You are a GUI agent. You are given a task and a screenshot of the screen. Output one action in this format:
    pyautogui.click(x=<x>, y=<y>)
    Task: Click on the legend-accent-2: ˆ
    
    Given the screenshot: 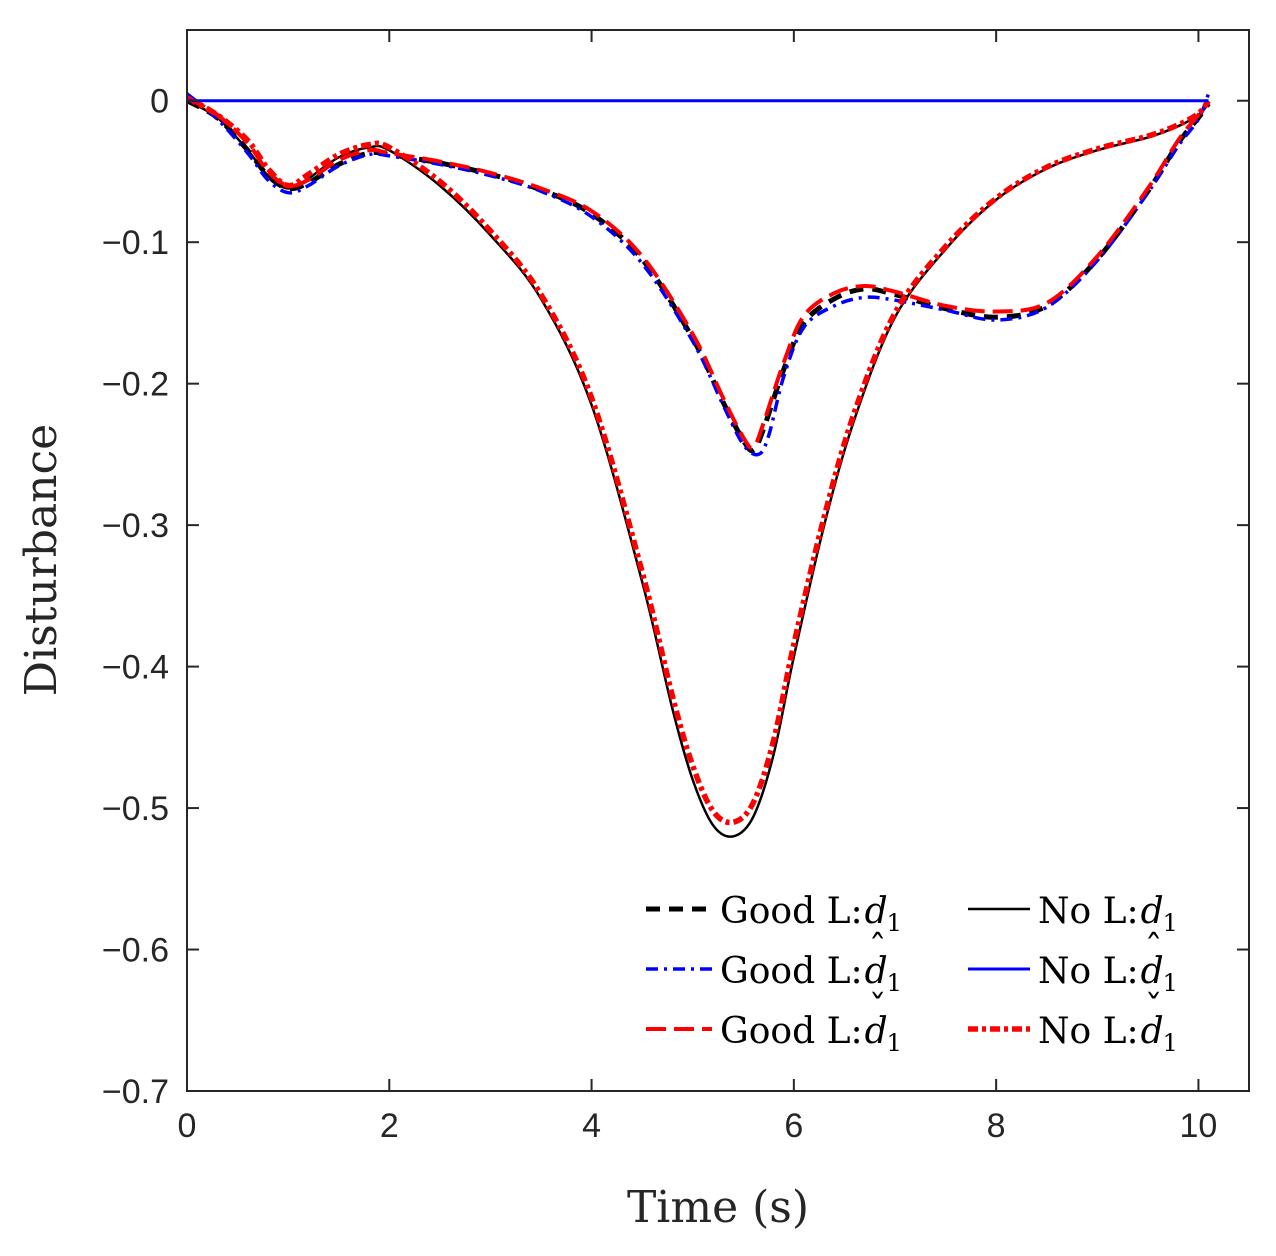 What is the action you would take?
    pyautogui.click(x=878, y=949)
    